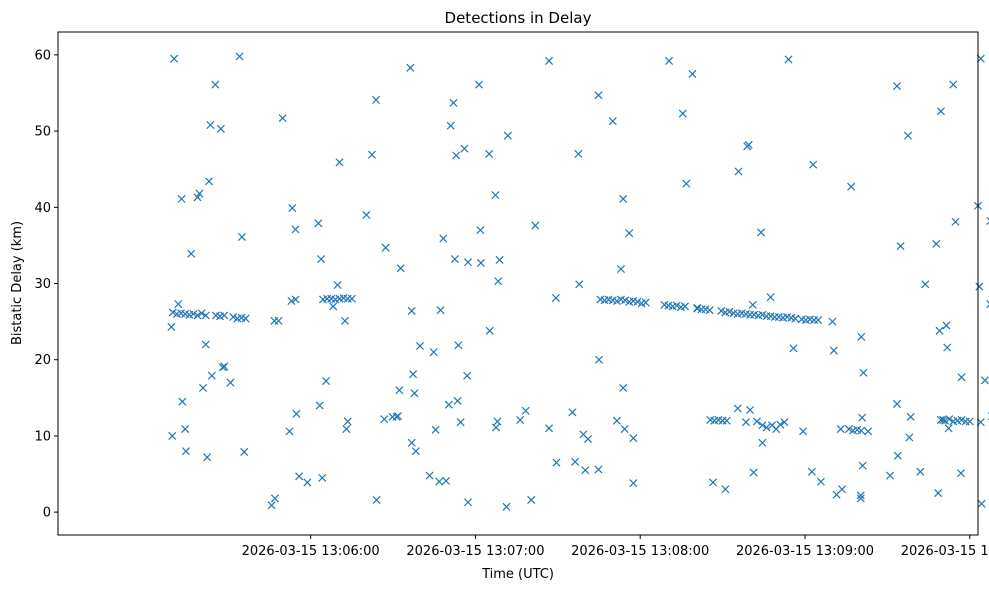  Describe the element at coordinates (805, 551) in the screenshot. I see `x-tick-label: 2026-03-15 13:09:00` at that location.